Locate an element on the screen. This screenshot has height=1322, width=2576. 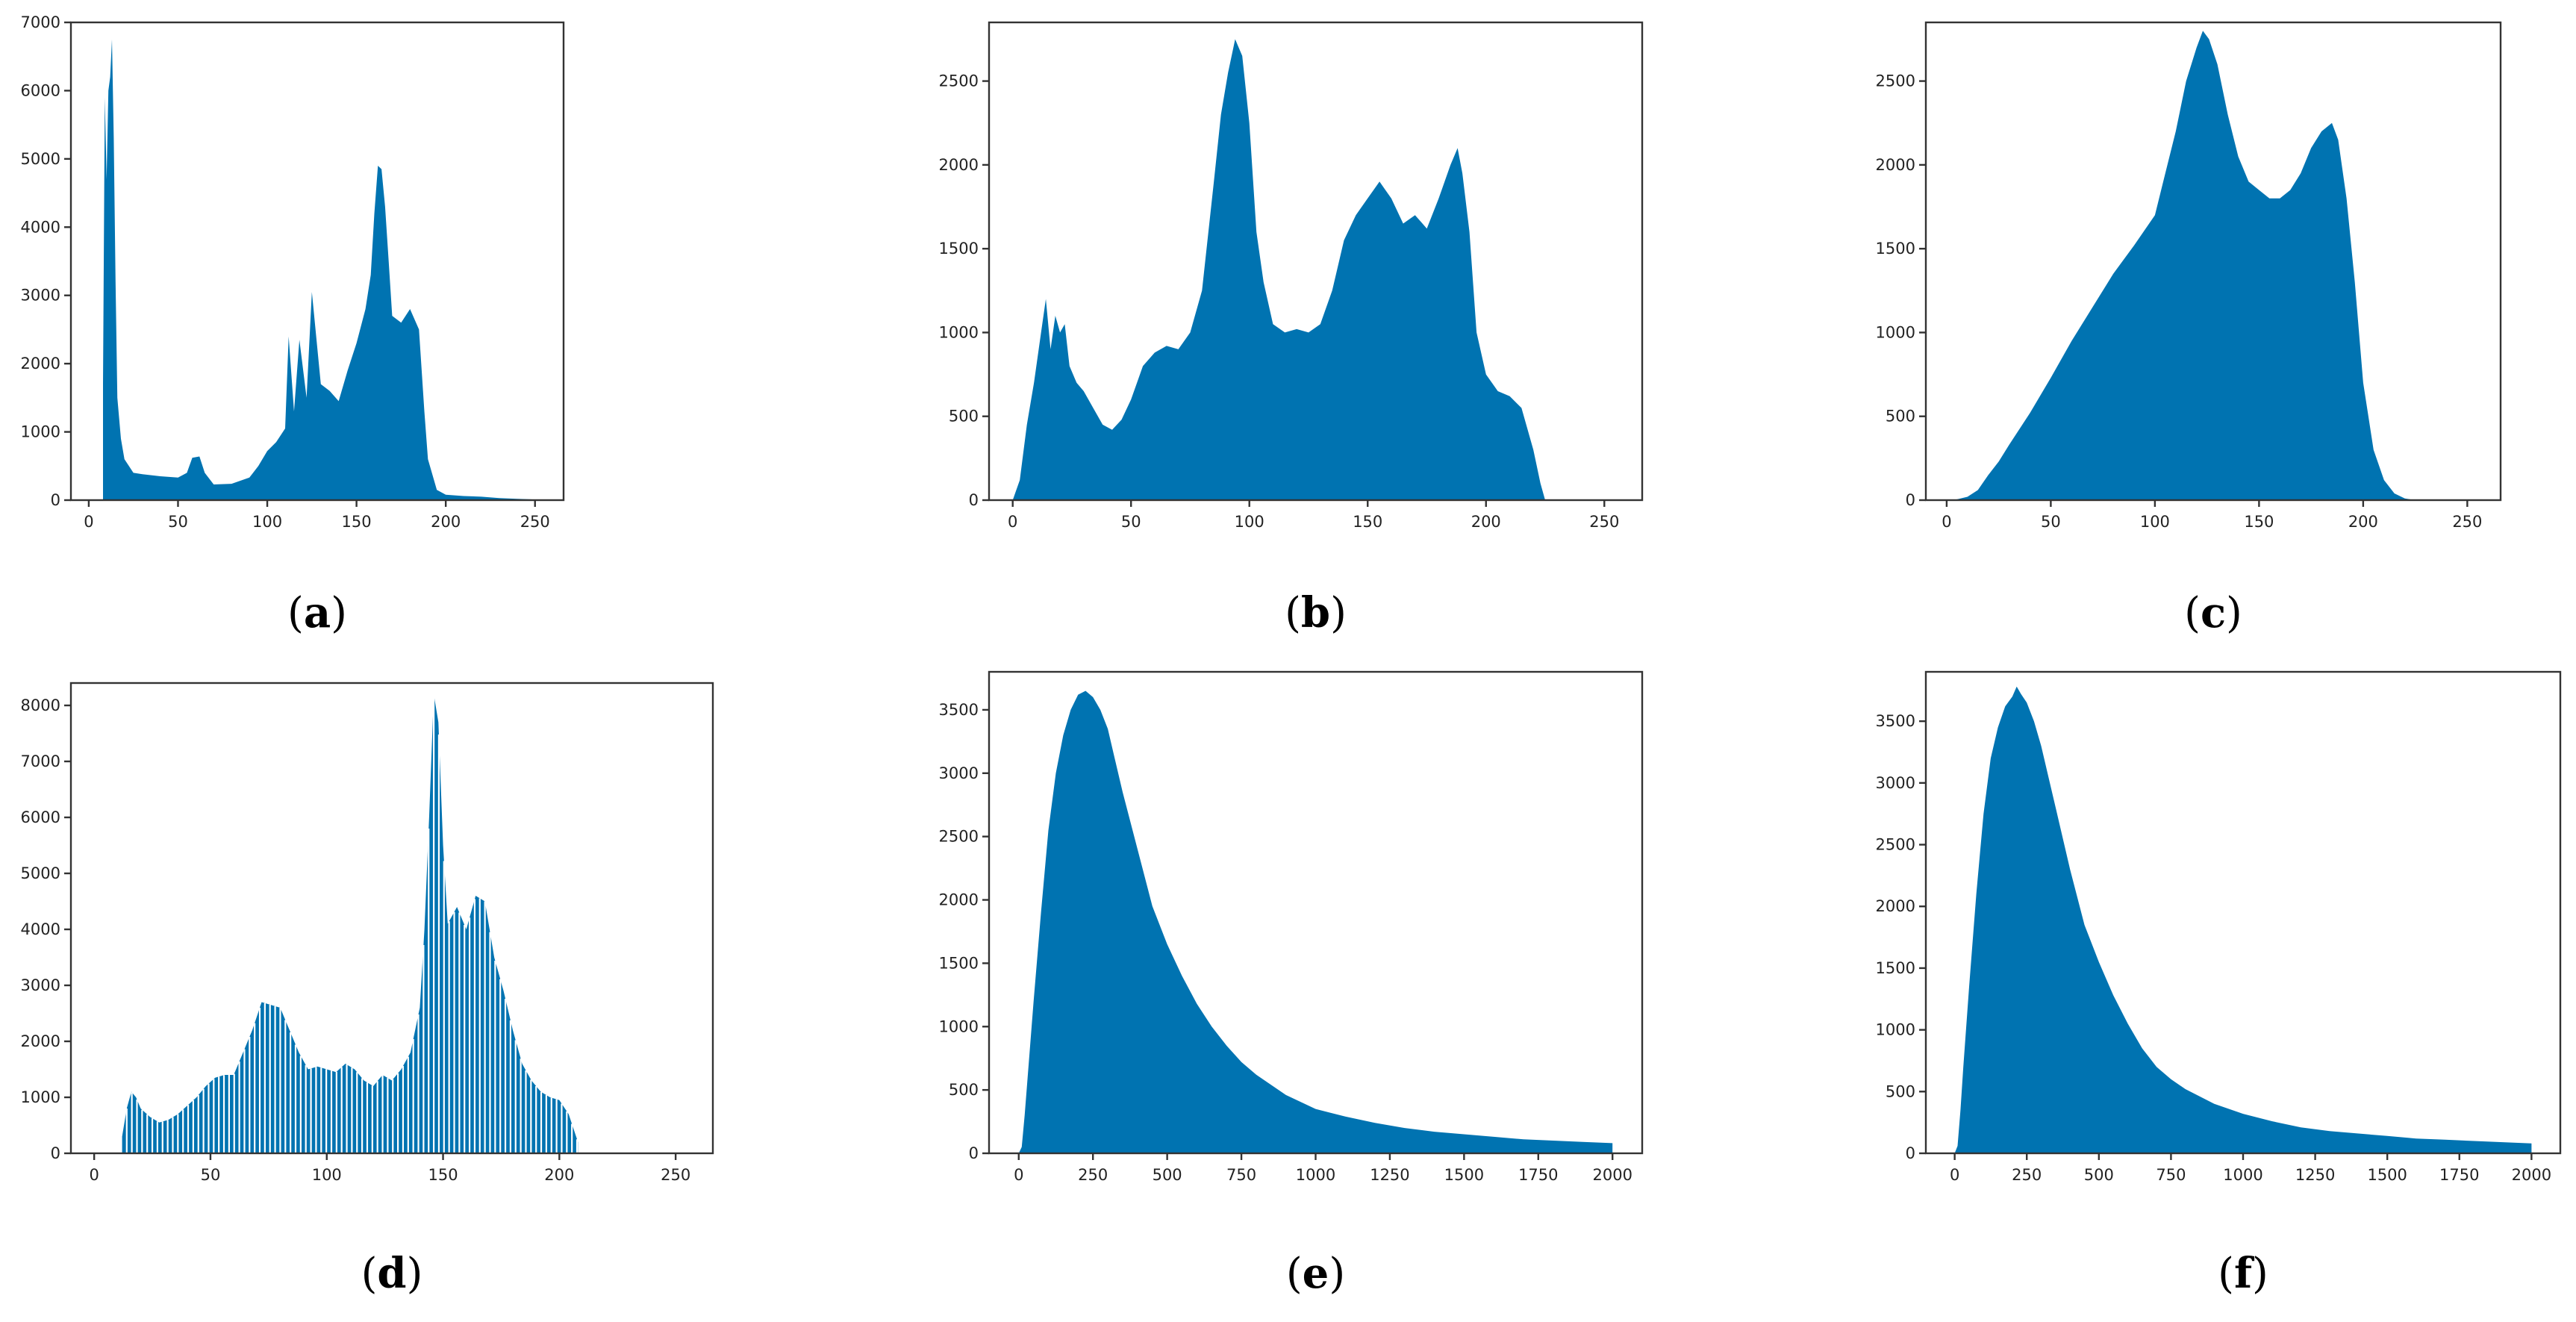
panel-caption: (b) is located at coordinates (1316, 612).